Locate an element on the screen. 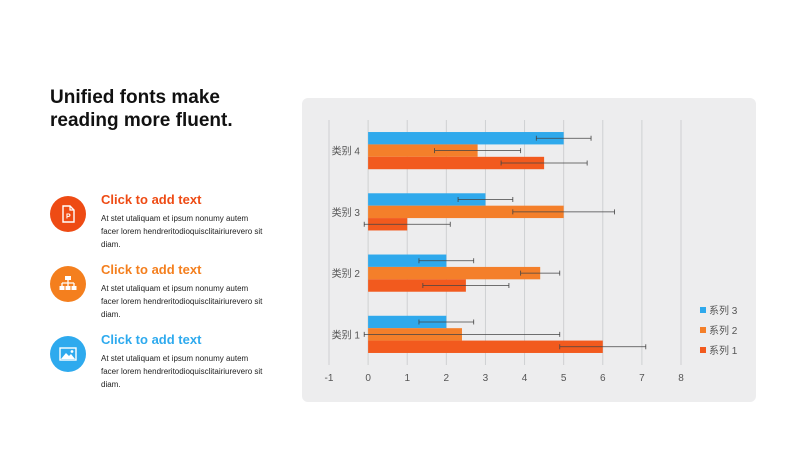  category-label: 类别 2 is located at coordinates (346, 273).